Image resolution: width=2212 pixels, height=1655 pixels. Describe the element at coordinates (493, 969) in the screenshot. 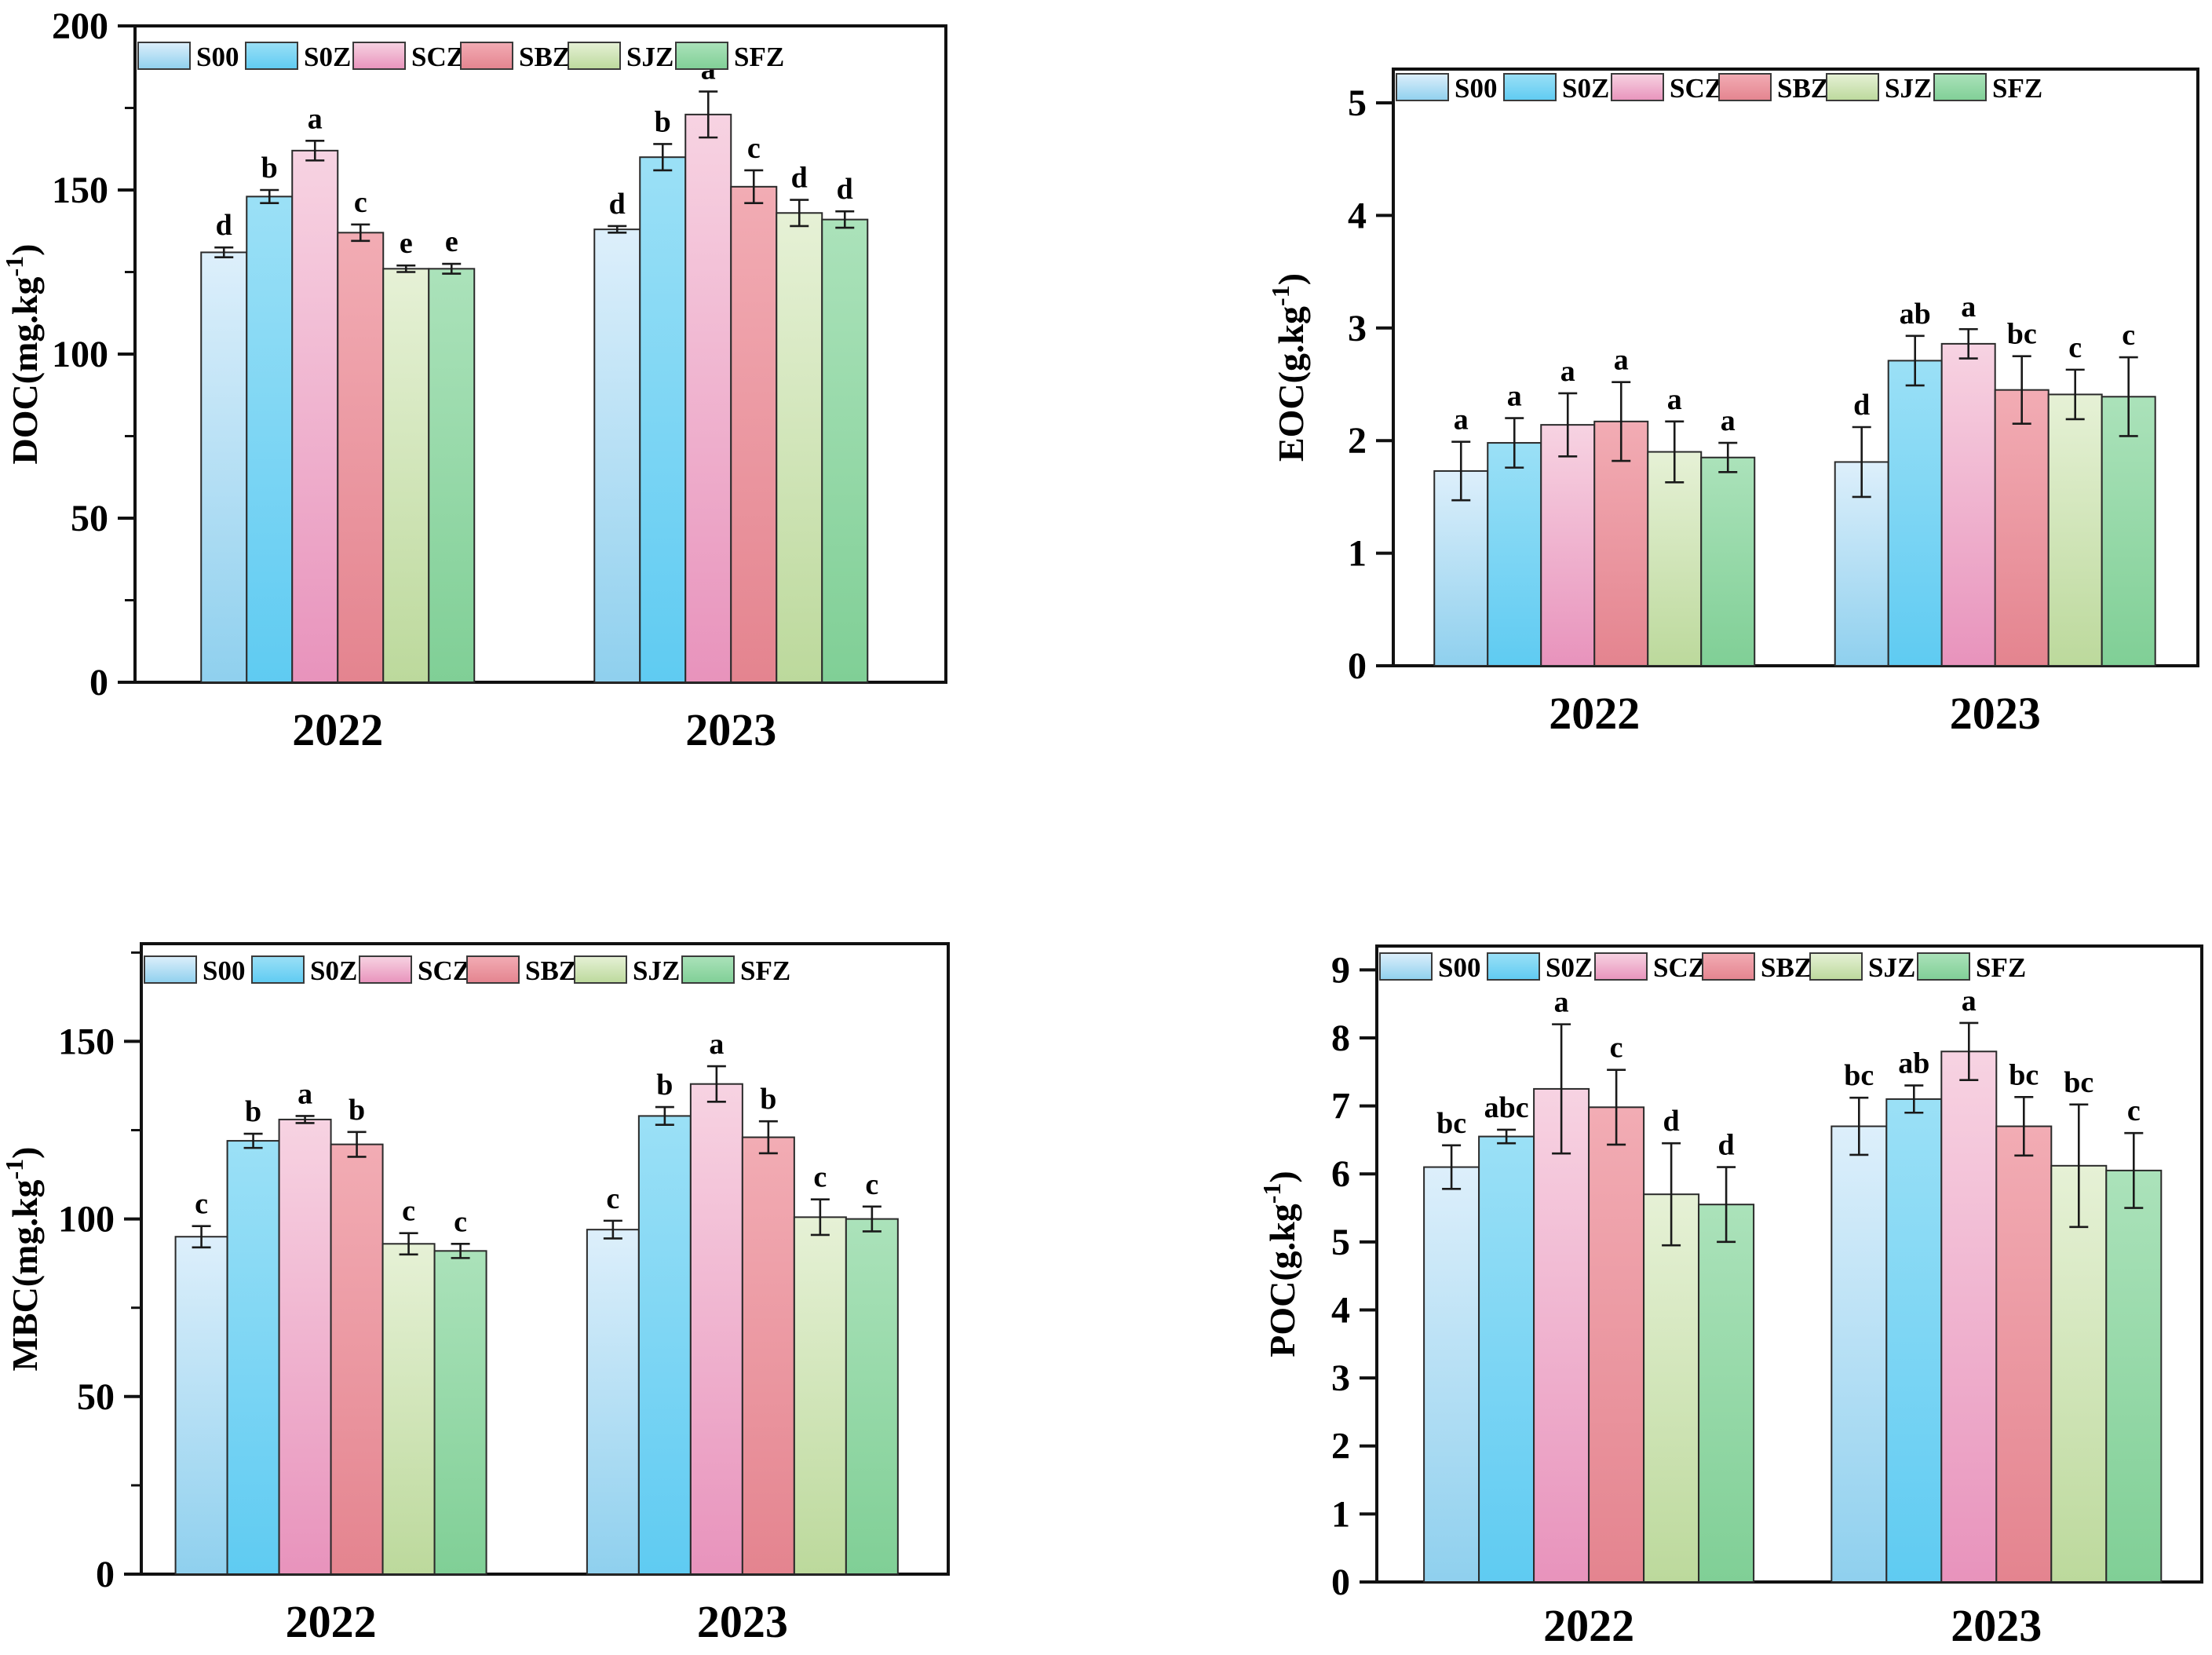

I see `legend-swatch-SBZ` at that location.